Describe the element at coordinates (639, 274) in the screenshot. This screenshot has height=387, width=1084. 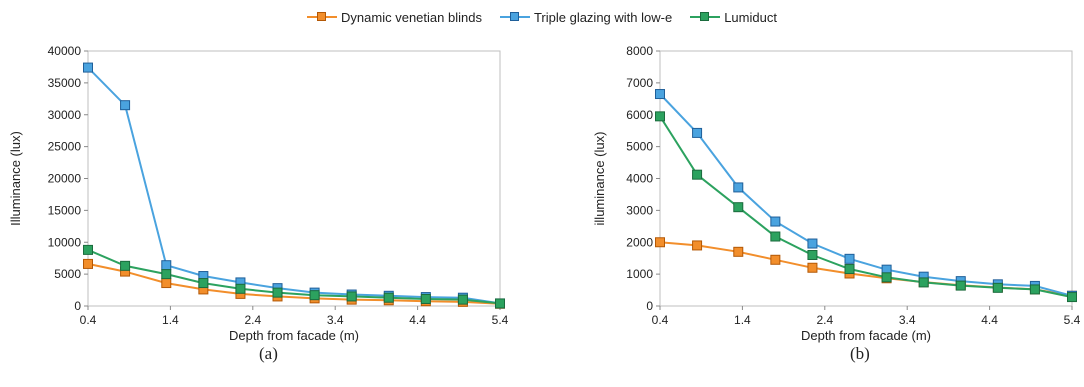
I see `y-tick-label: 1000` at that location.